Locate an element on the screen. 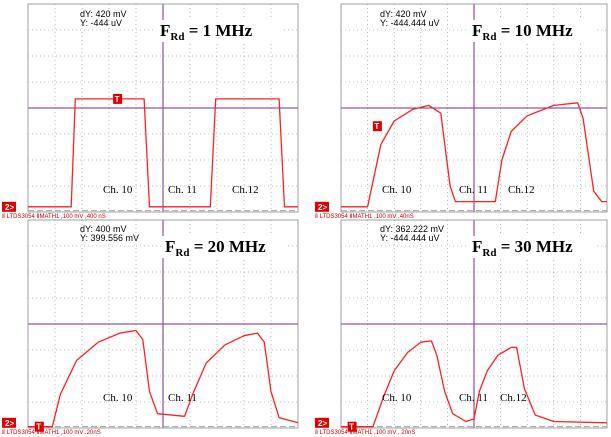 Image resolution: width=611 pixels, height=437 pixels. frequency-label: FRd = 1 MHz is located at coordinates (219, 31).